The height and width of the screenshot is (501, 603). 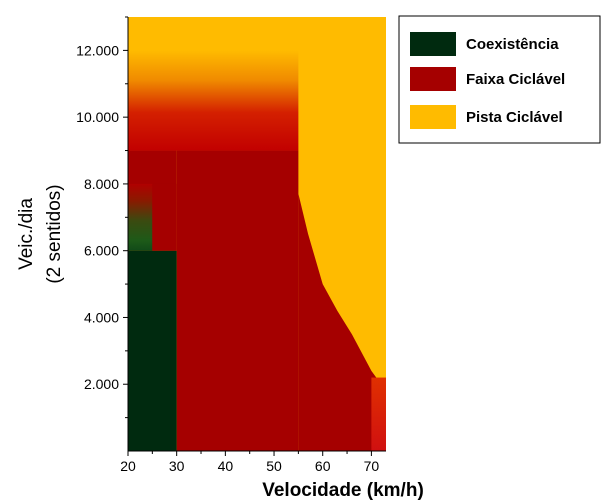 What do you see at coordinates (274, 466) in the screenshot?
I see `x-tick-label-50: 50` at bounding box center [274, 466].